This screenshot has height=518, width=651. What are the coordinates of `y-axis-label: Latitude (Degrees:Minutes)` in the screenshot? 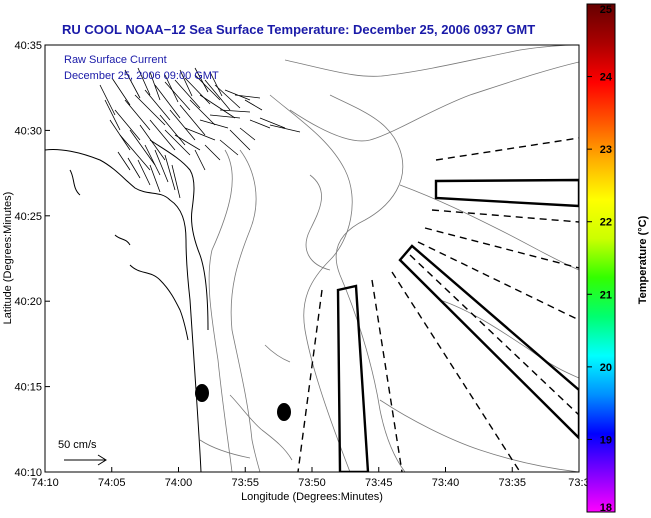 It's located at (8, 258).